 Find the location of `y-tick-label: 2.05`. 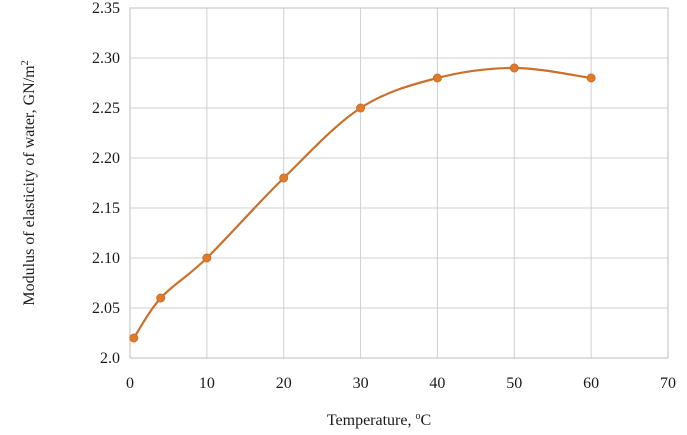

y-tick-label: 2.05 is located at coordinates (106, 308).